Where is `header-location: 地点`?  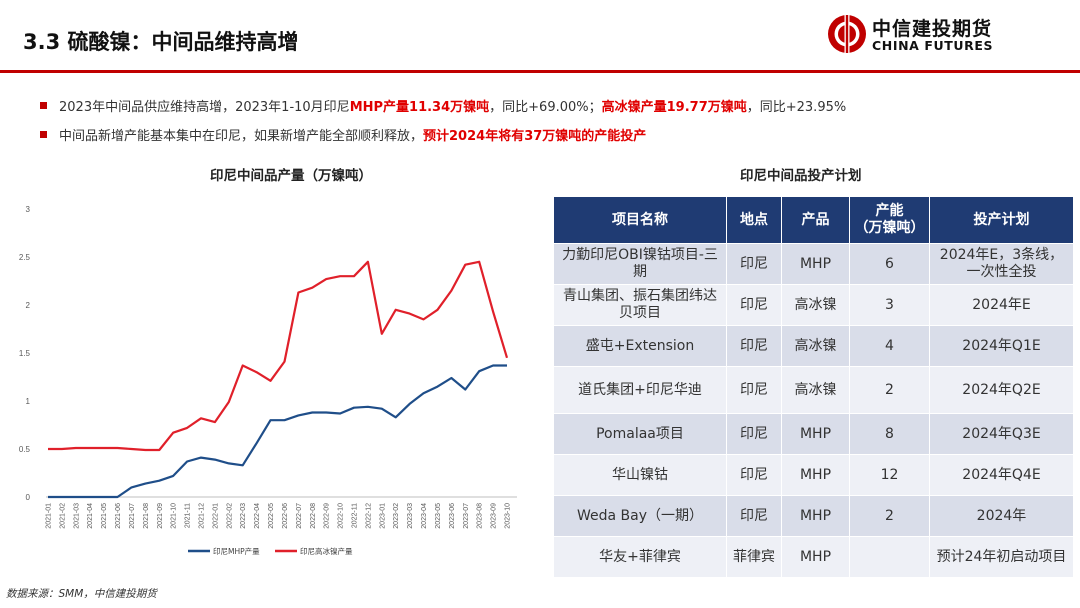
header-location: 地点 is located at coordinates (754, 220).